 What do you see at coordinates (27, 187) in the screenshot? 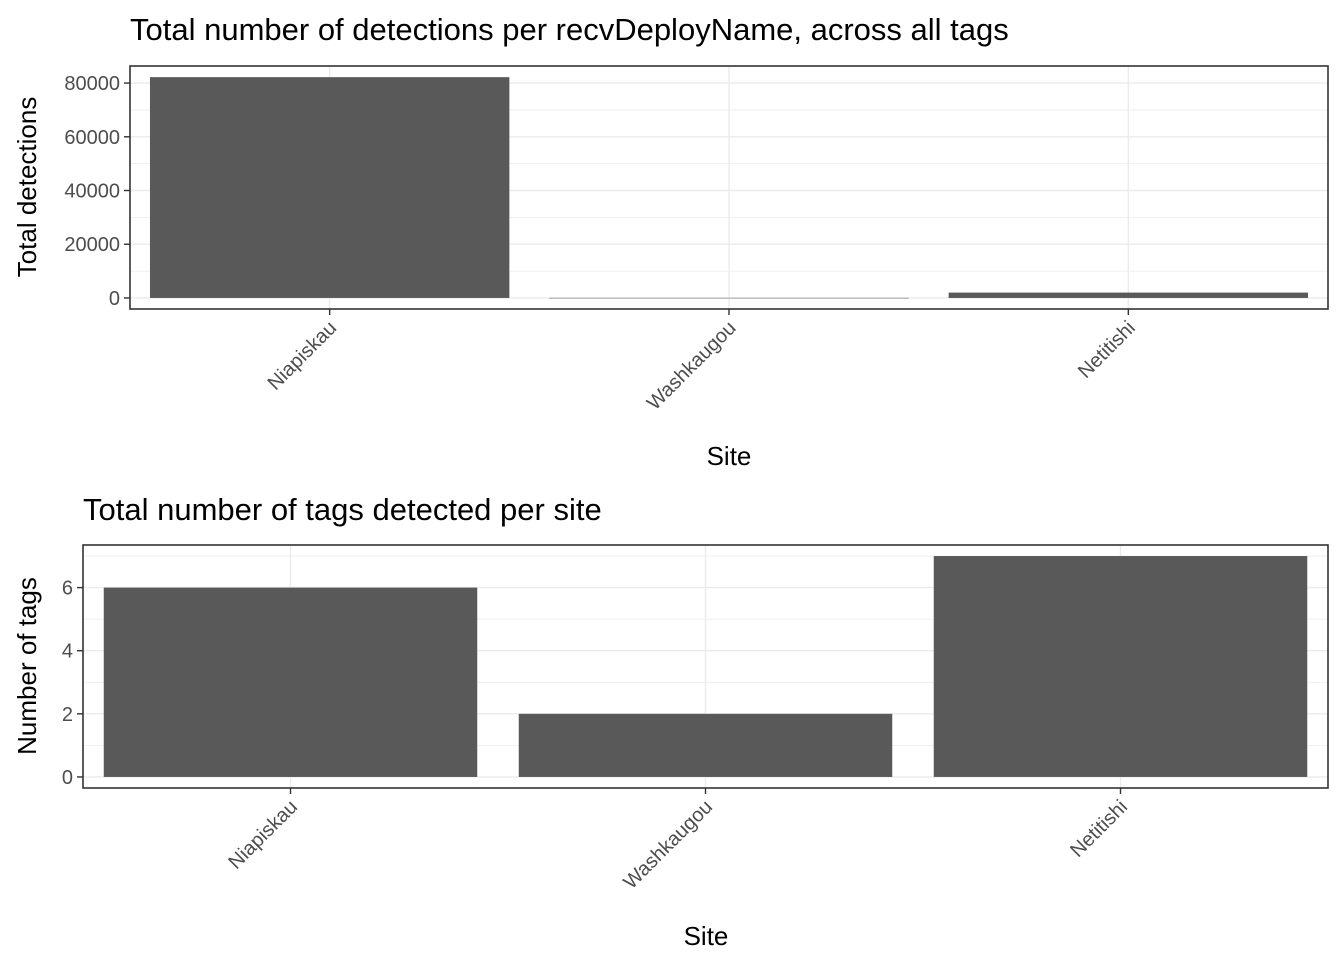
I see `y-axis-title: Total detections` at bounding box center [27, 187].